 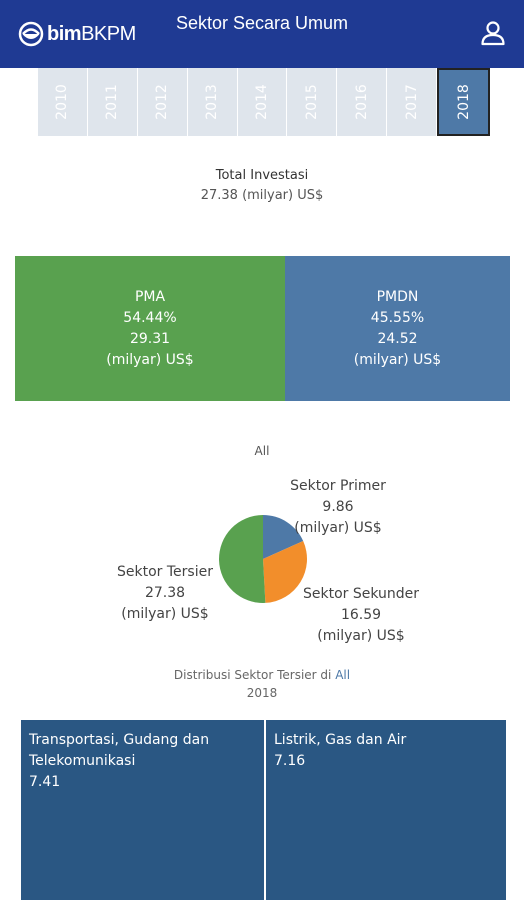 What do you see at coordinates (165, 614) in the screenshot?
I see `tersier-unit: (milyar) US$` at bounding box center [165, 614].